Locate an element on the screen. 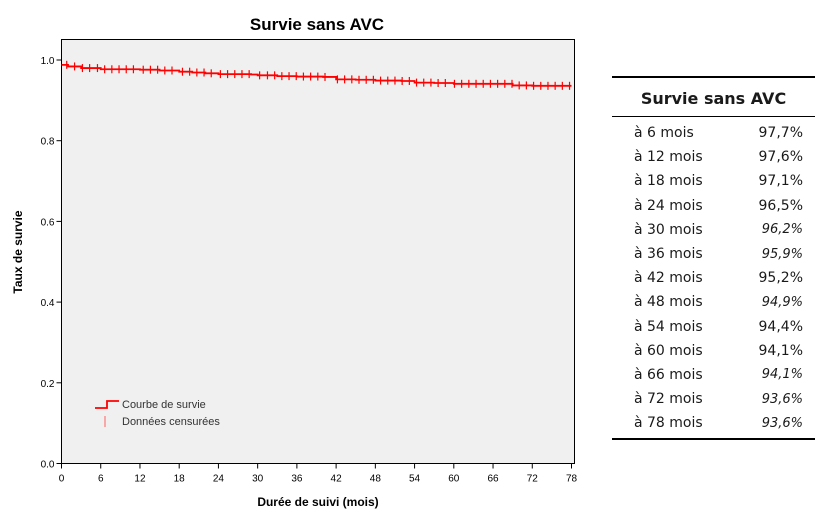 This screenshot has width=827, height=510. censored-marks is located at coordinates (318, 75).